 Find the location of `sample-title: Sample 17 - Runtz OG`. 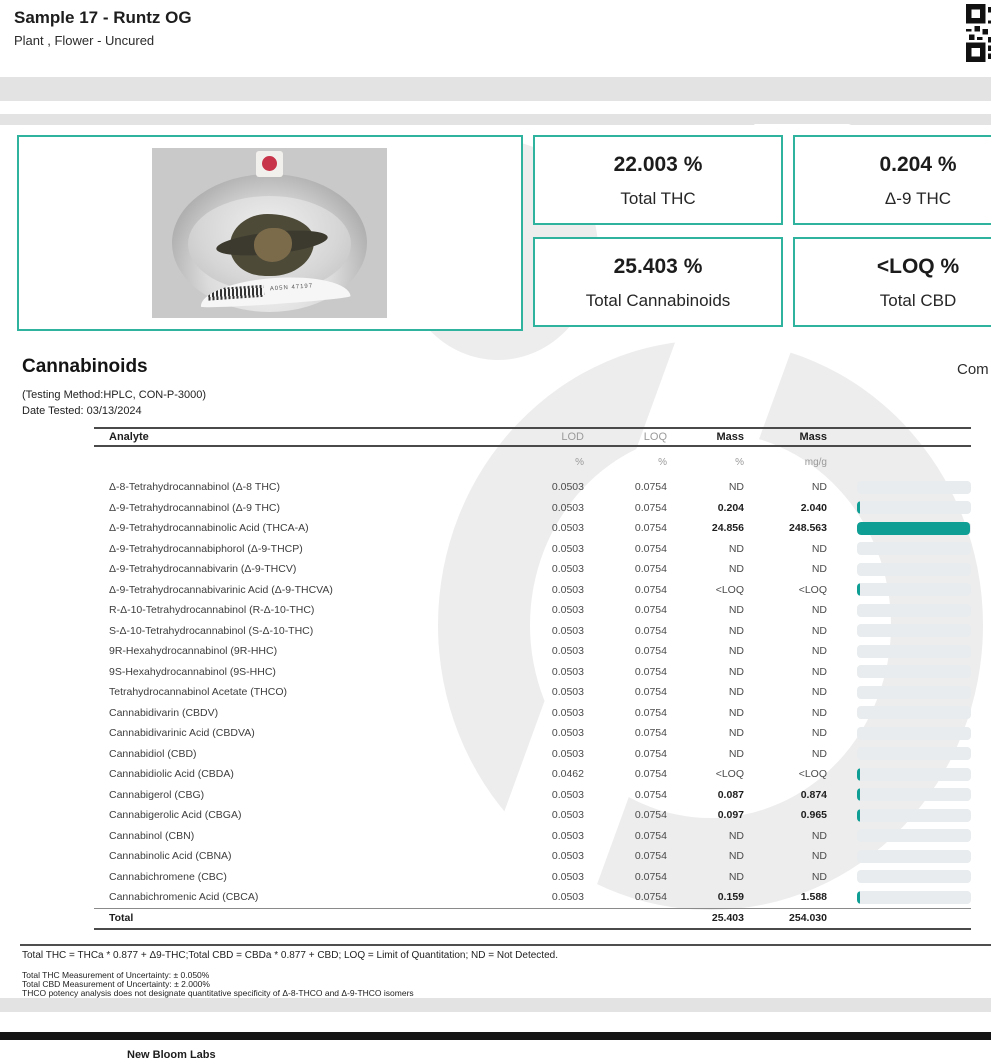

sample-title: Sample 17 - Runtz OG is located at coordinates (103, 17).